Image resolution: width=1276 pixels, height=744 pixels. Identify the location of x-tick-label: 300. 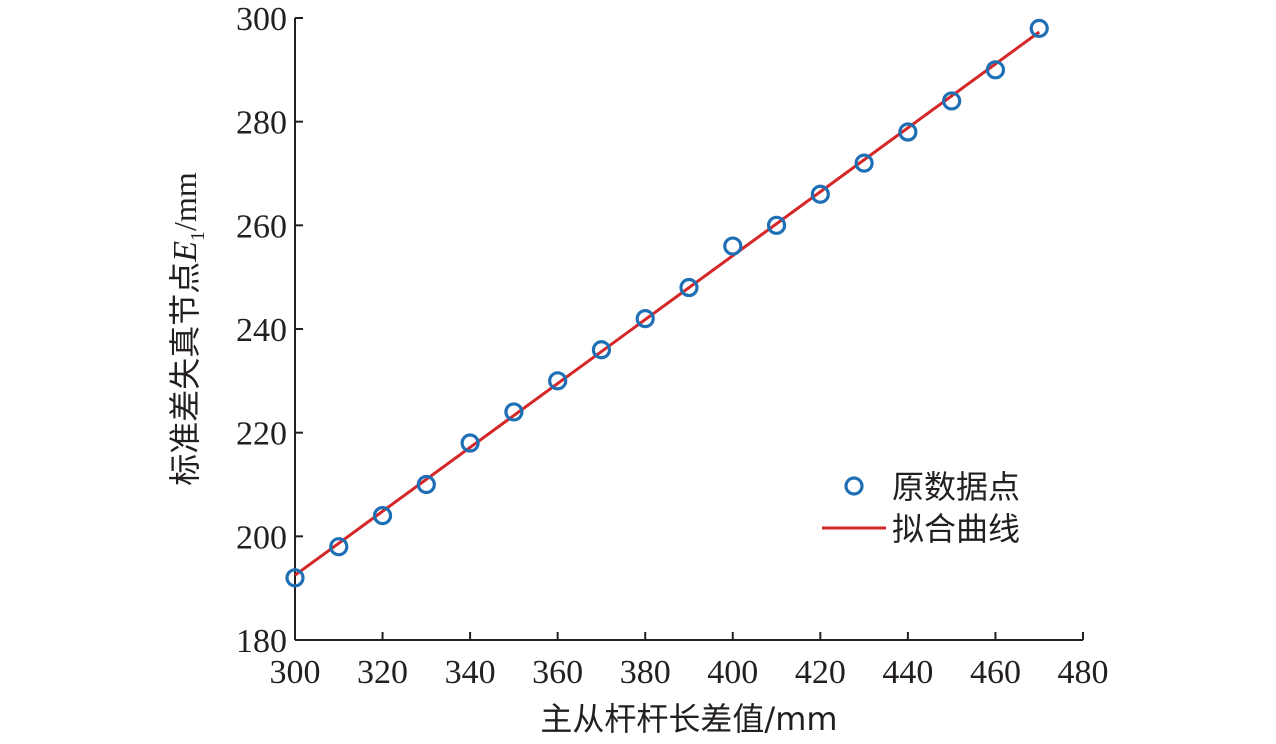
(295, 672).